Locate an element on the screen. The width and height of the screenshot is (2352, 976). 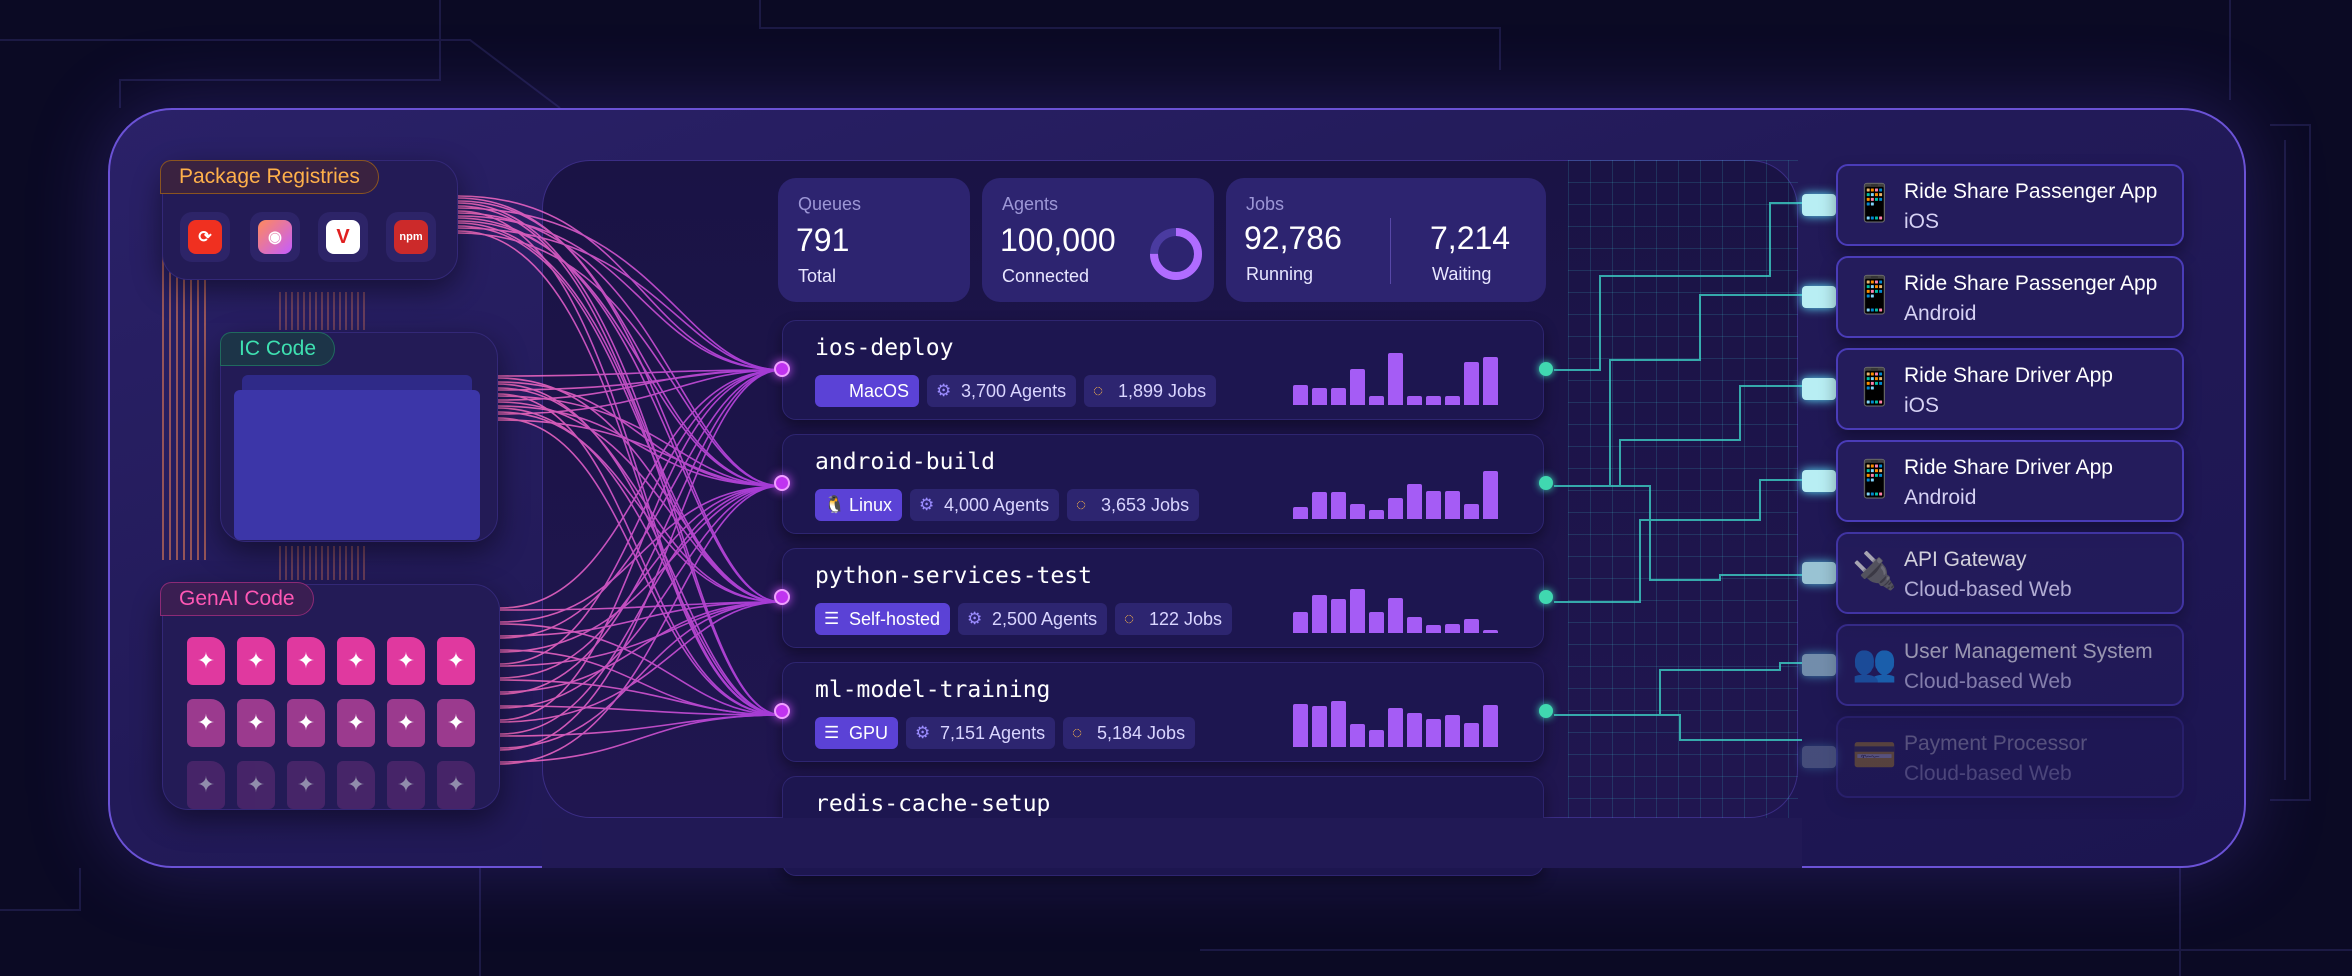
os-label: Linux is located at coordinates (871, 505).